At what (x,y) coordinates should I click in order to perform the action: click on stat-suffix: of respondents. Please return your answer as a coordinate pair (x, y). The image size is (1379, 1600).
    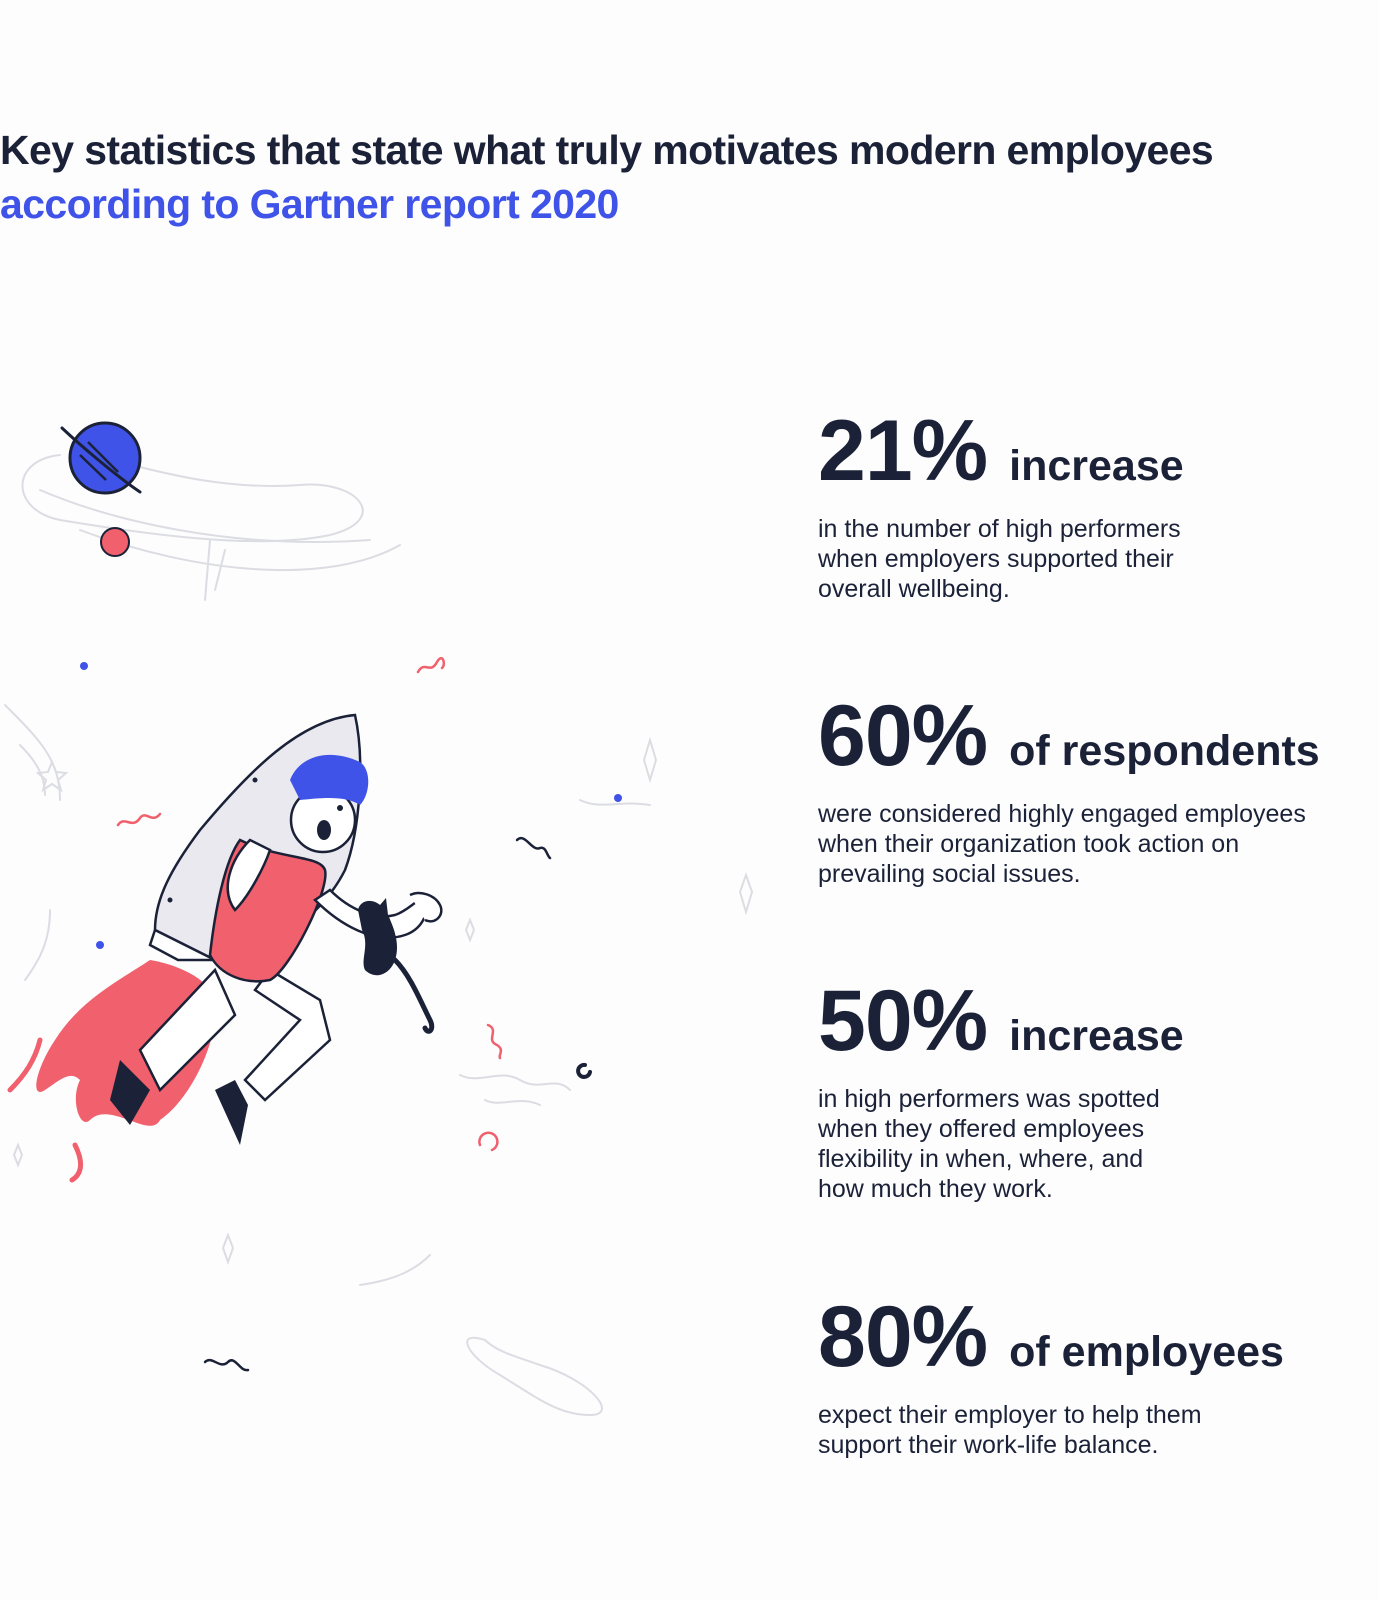
    Looking at the image, I should click on (1164, 751).